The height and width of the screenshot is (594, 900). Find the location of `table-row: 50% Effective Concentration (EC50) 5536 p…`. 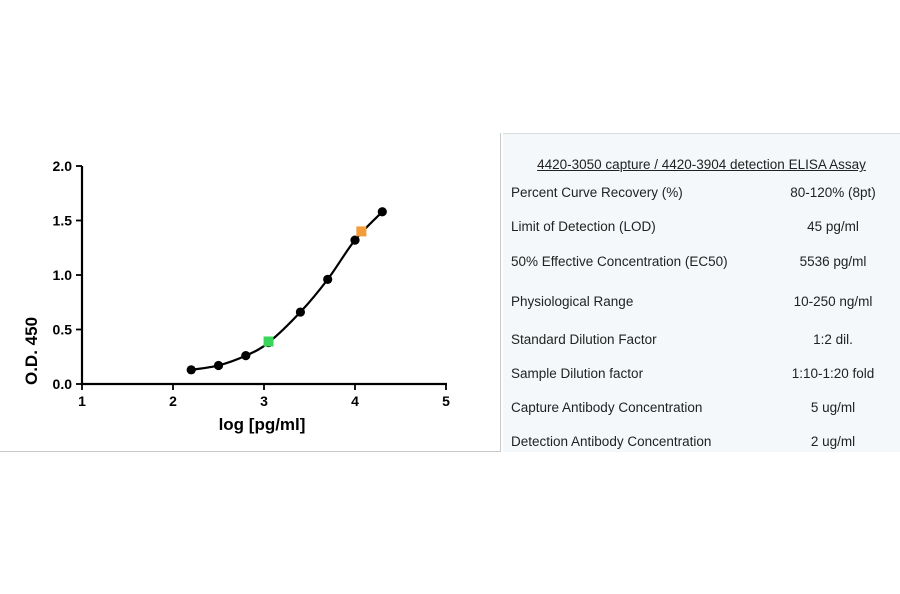

table-row: 50% Effective Concentration (EC50) 5536 p… is located at coordinates (701, 264).